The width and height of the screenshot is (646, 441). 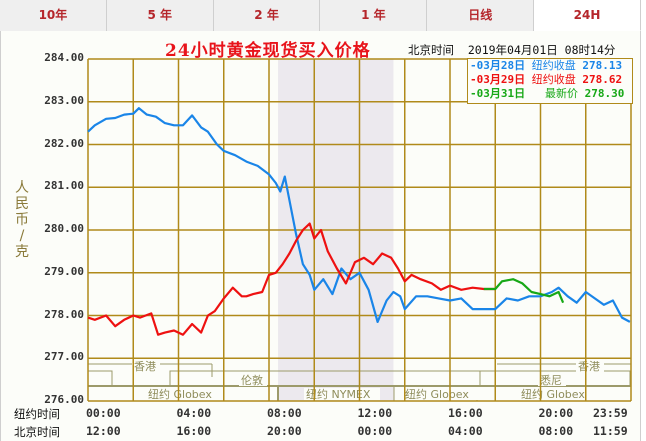 I want to click on datetime-value: 2019年04月01日 08时14分, so click(x=541, y=50).